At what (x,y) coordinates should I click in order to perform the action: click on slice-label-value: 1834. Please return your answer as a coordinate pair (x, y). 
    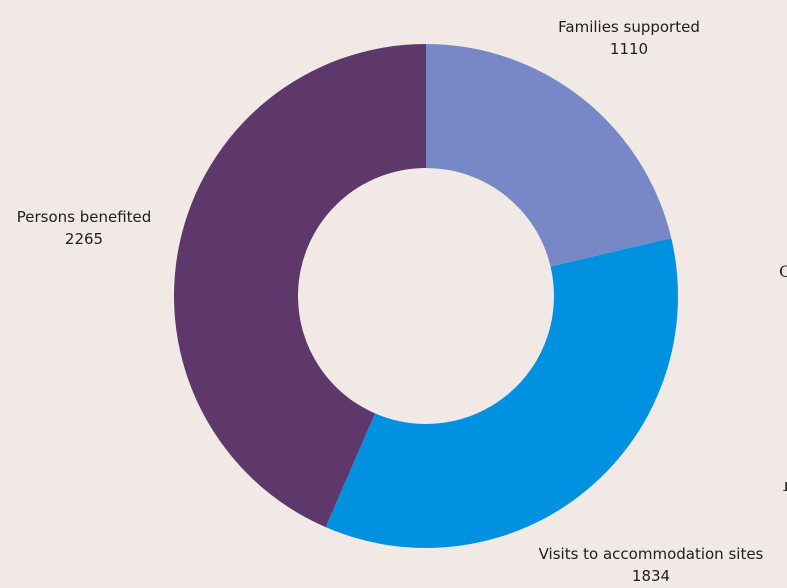
    Looking at the image, I should click on (651, 576).